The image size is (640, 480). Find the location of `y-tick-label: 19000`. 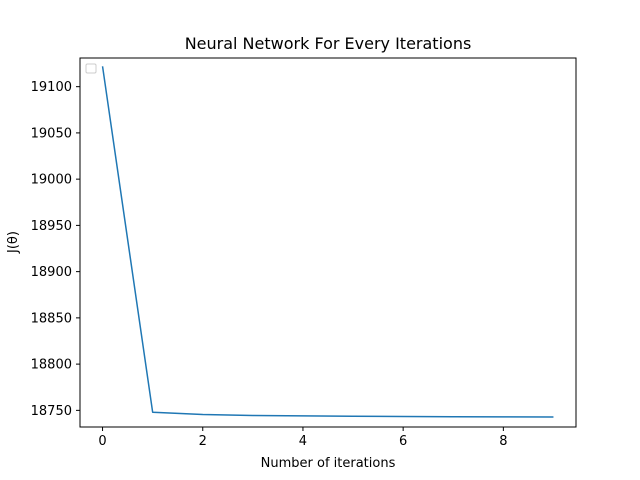

y-tick-label: 19000 is located at coordinates (51, 180).